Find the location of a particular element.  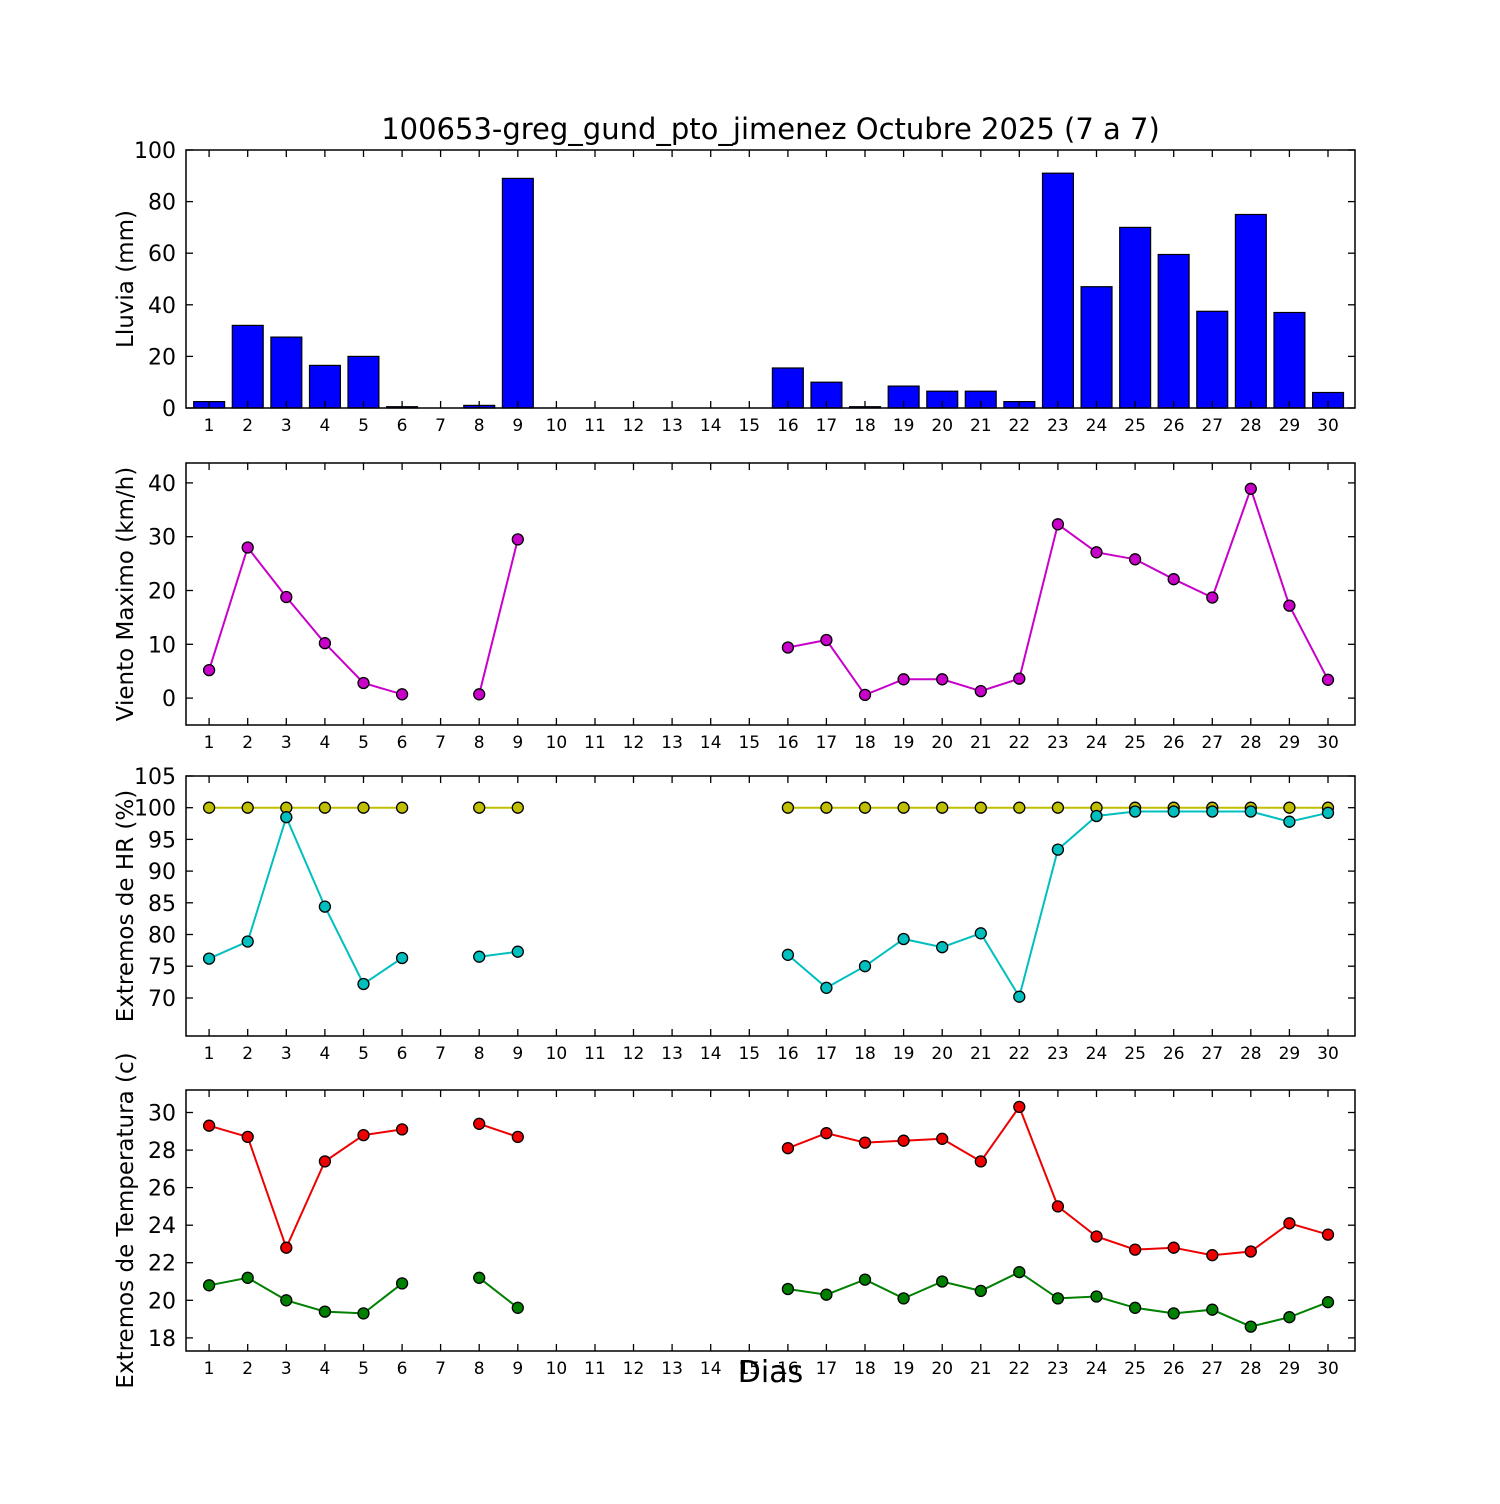

y-tick-label: 22 is located at coordinates (162, 1264).